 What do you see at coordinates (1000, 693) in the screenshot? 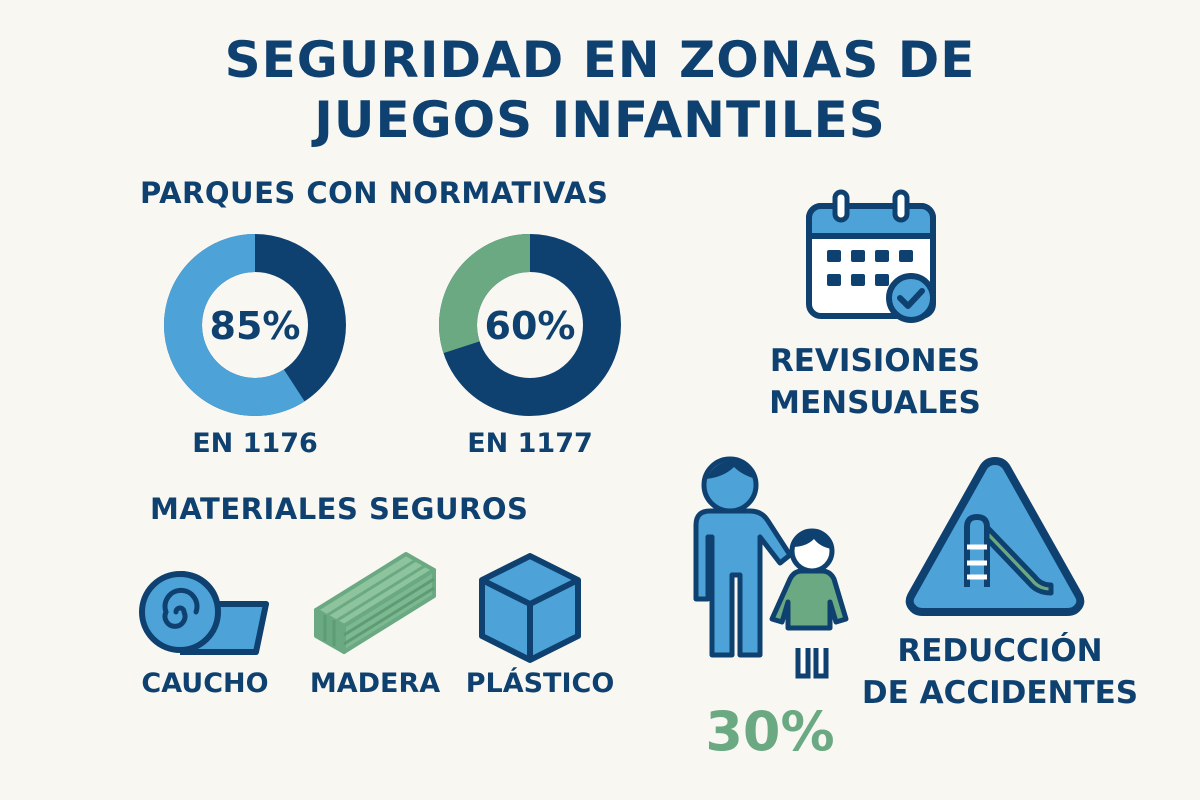
I see `accident-reduction-label-line-2: DE ACCIDENTES` at bounding box center [1000, 693].